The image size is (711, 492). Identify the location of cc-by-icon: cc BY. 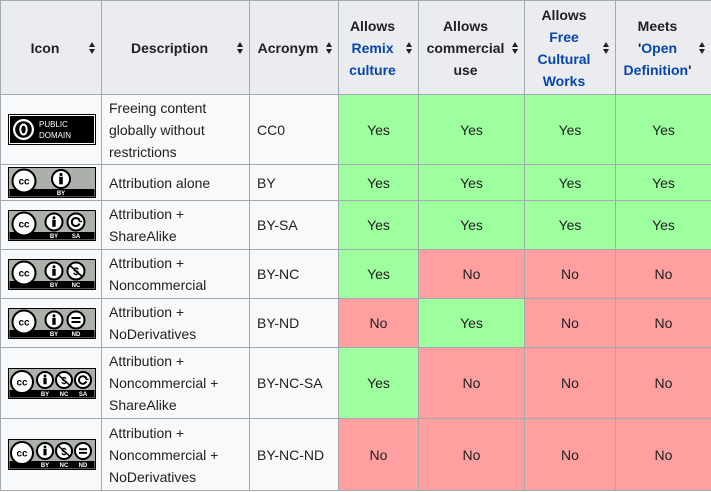
(52, 182).